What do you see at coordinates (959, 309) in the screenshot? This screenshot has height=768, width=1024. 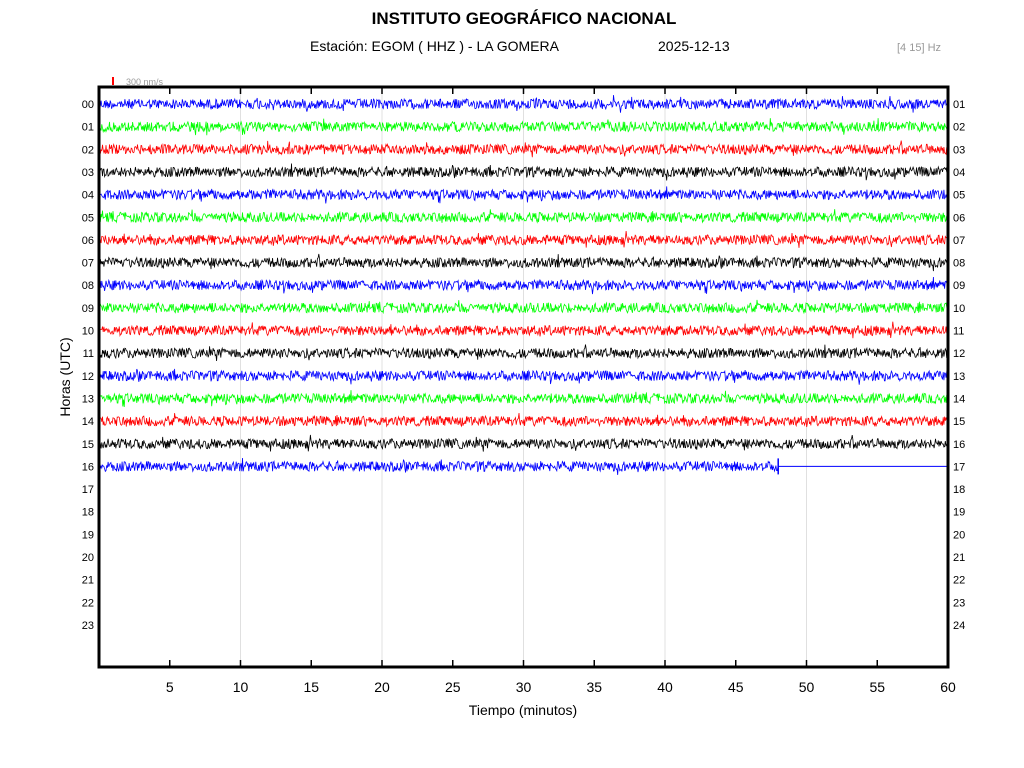 I see `hour-label-right: 10` at bounding box center [959, 309].